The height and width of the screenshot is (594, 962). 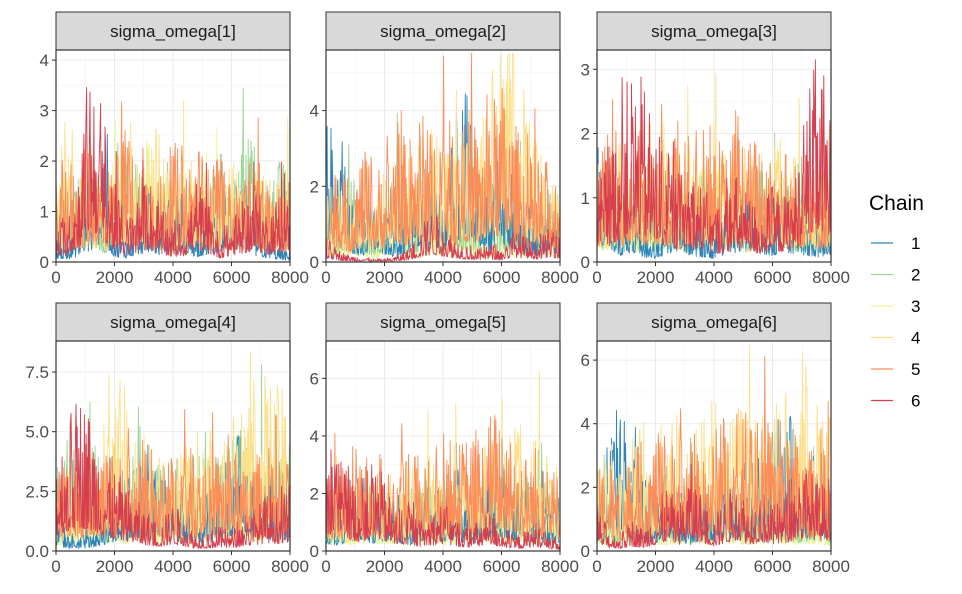 What do you see at coordinates (915, 275) in the screenshot?
I see `legend-label: 2` at bounding box center [915, 275].